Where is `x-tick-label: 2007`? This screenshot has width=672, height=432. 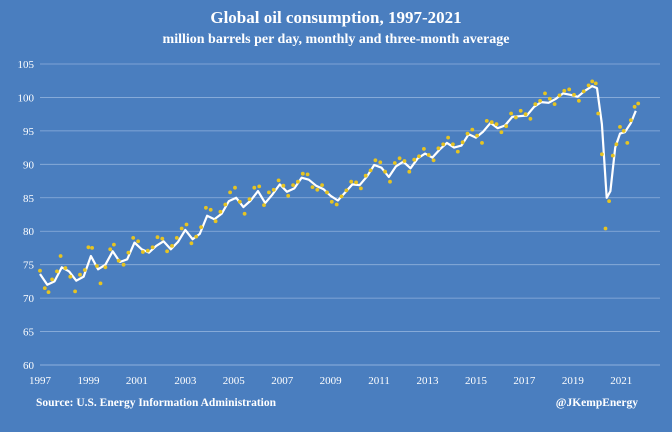
x-tick-label: 2007 is located at coordinates (282, 381).